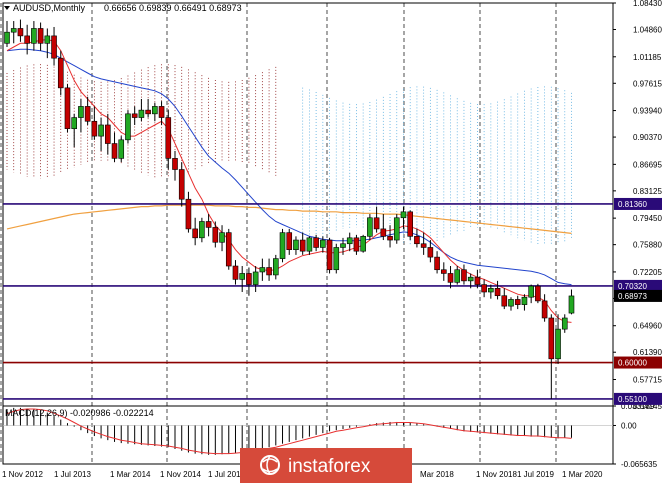 The width and height of the screenshot is (665, 488). What do you see at coordinates (329, 466) in the screenshot?
I see `watermark-text: instaforex` at bounding box center [329, 466].